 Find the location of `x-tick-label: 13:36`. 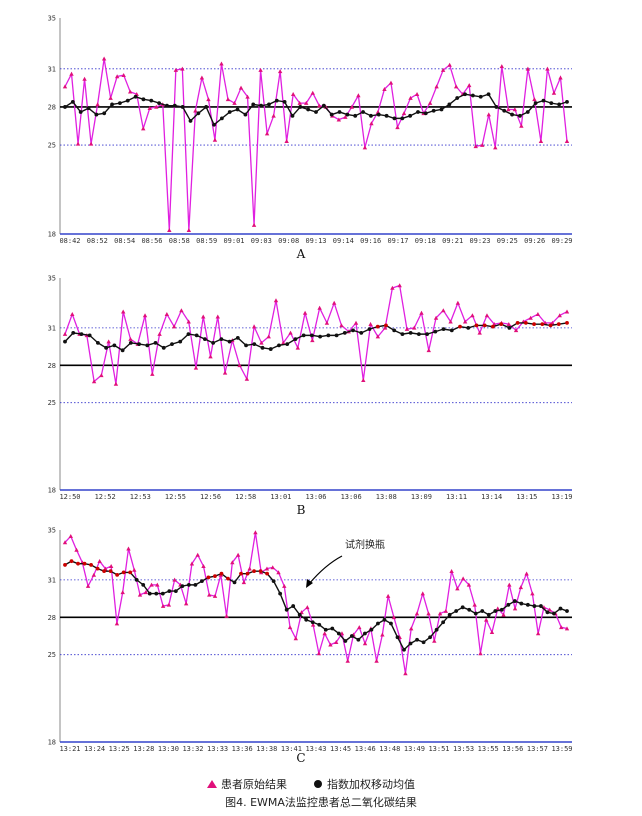

x-tick-label: 13:36 is located at coordinates (242, 749).